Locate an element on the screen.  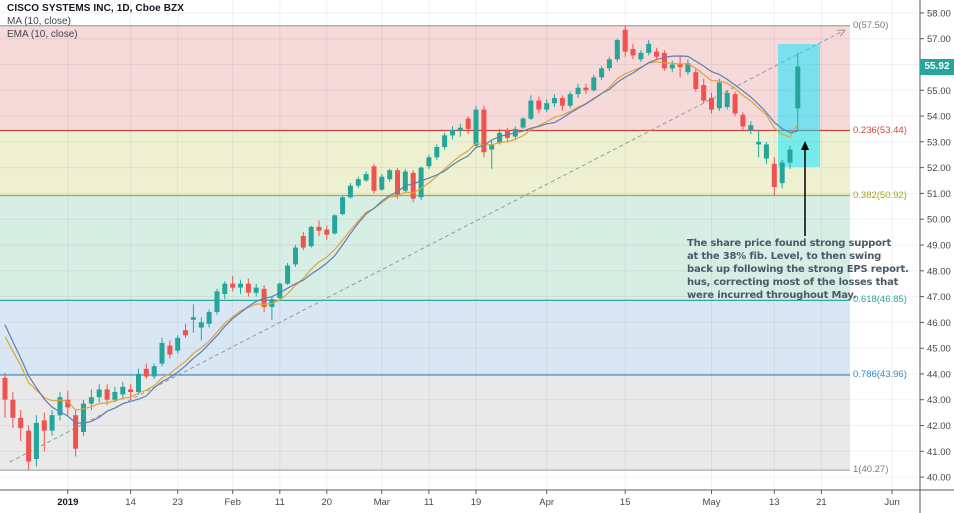
price-tick-label: 57.00 is located at coordinates (939, 39).